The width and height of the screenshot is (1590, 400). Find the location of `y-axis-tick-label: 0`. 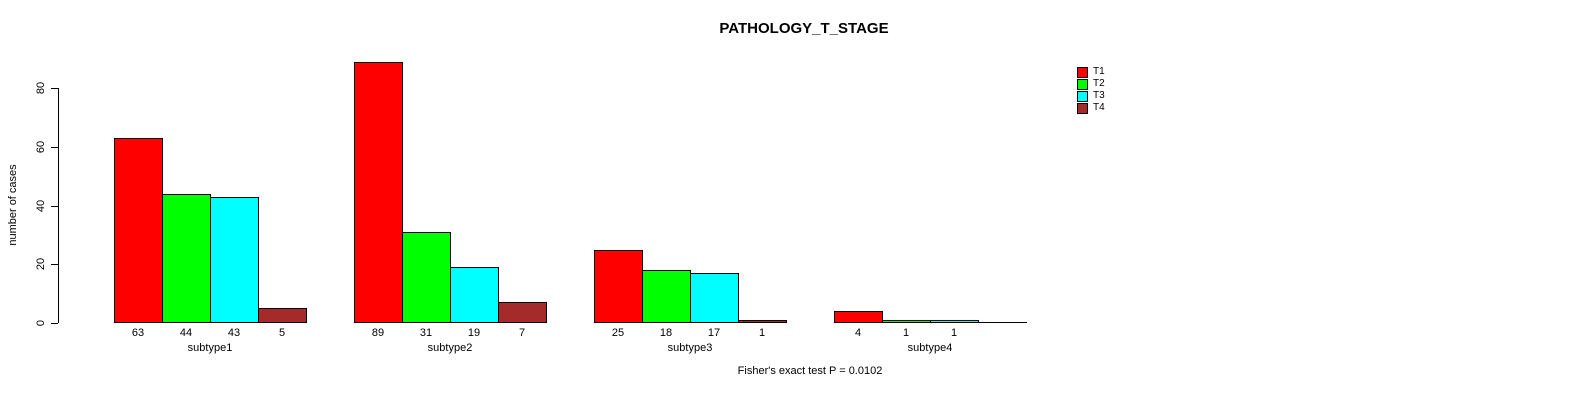

y-axis-tick-label: 0 is located at coordinates (41, 323).